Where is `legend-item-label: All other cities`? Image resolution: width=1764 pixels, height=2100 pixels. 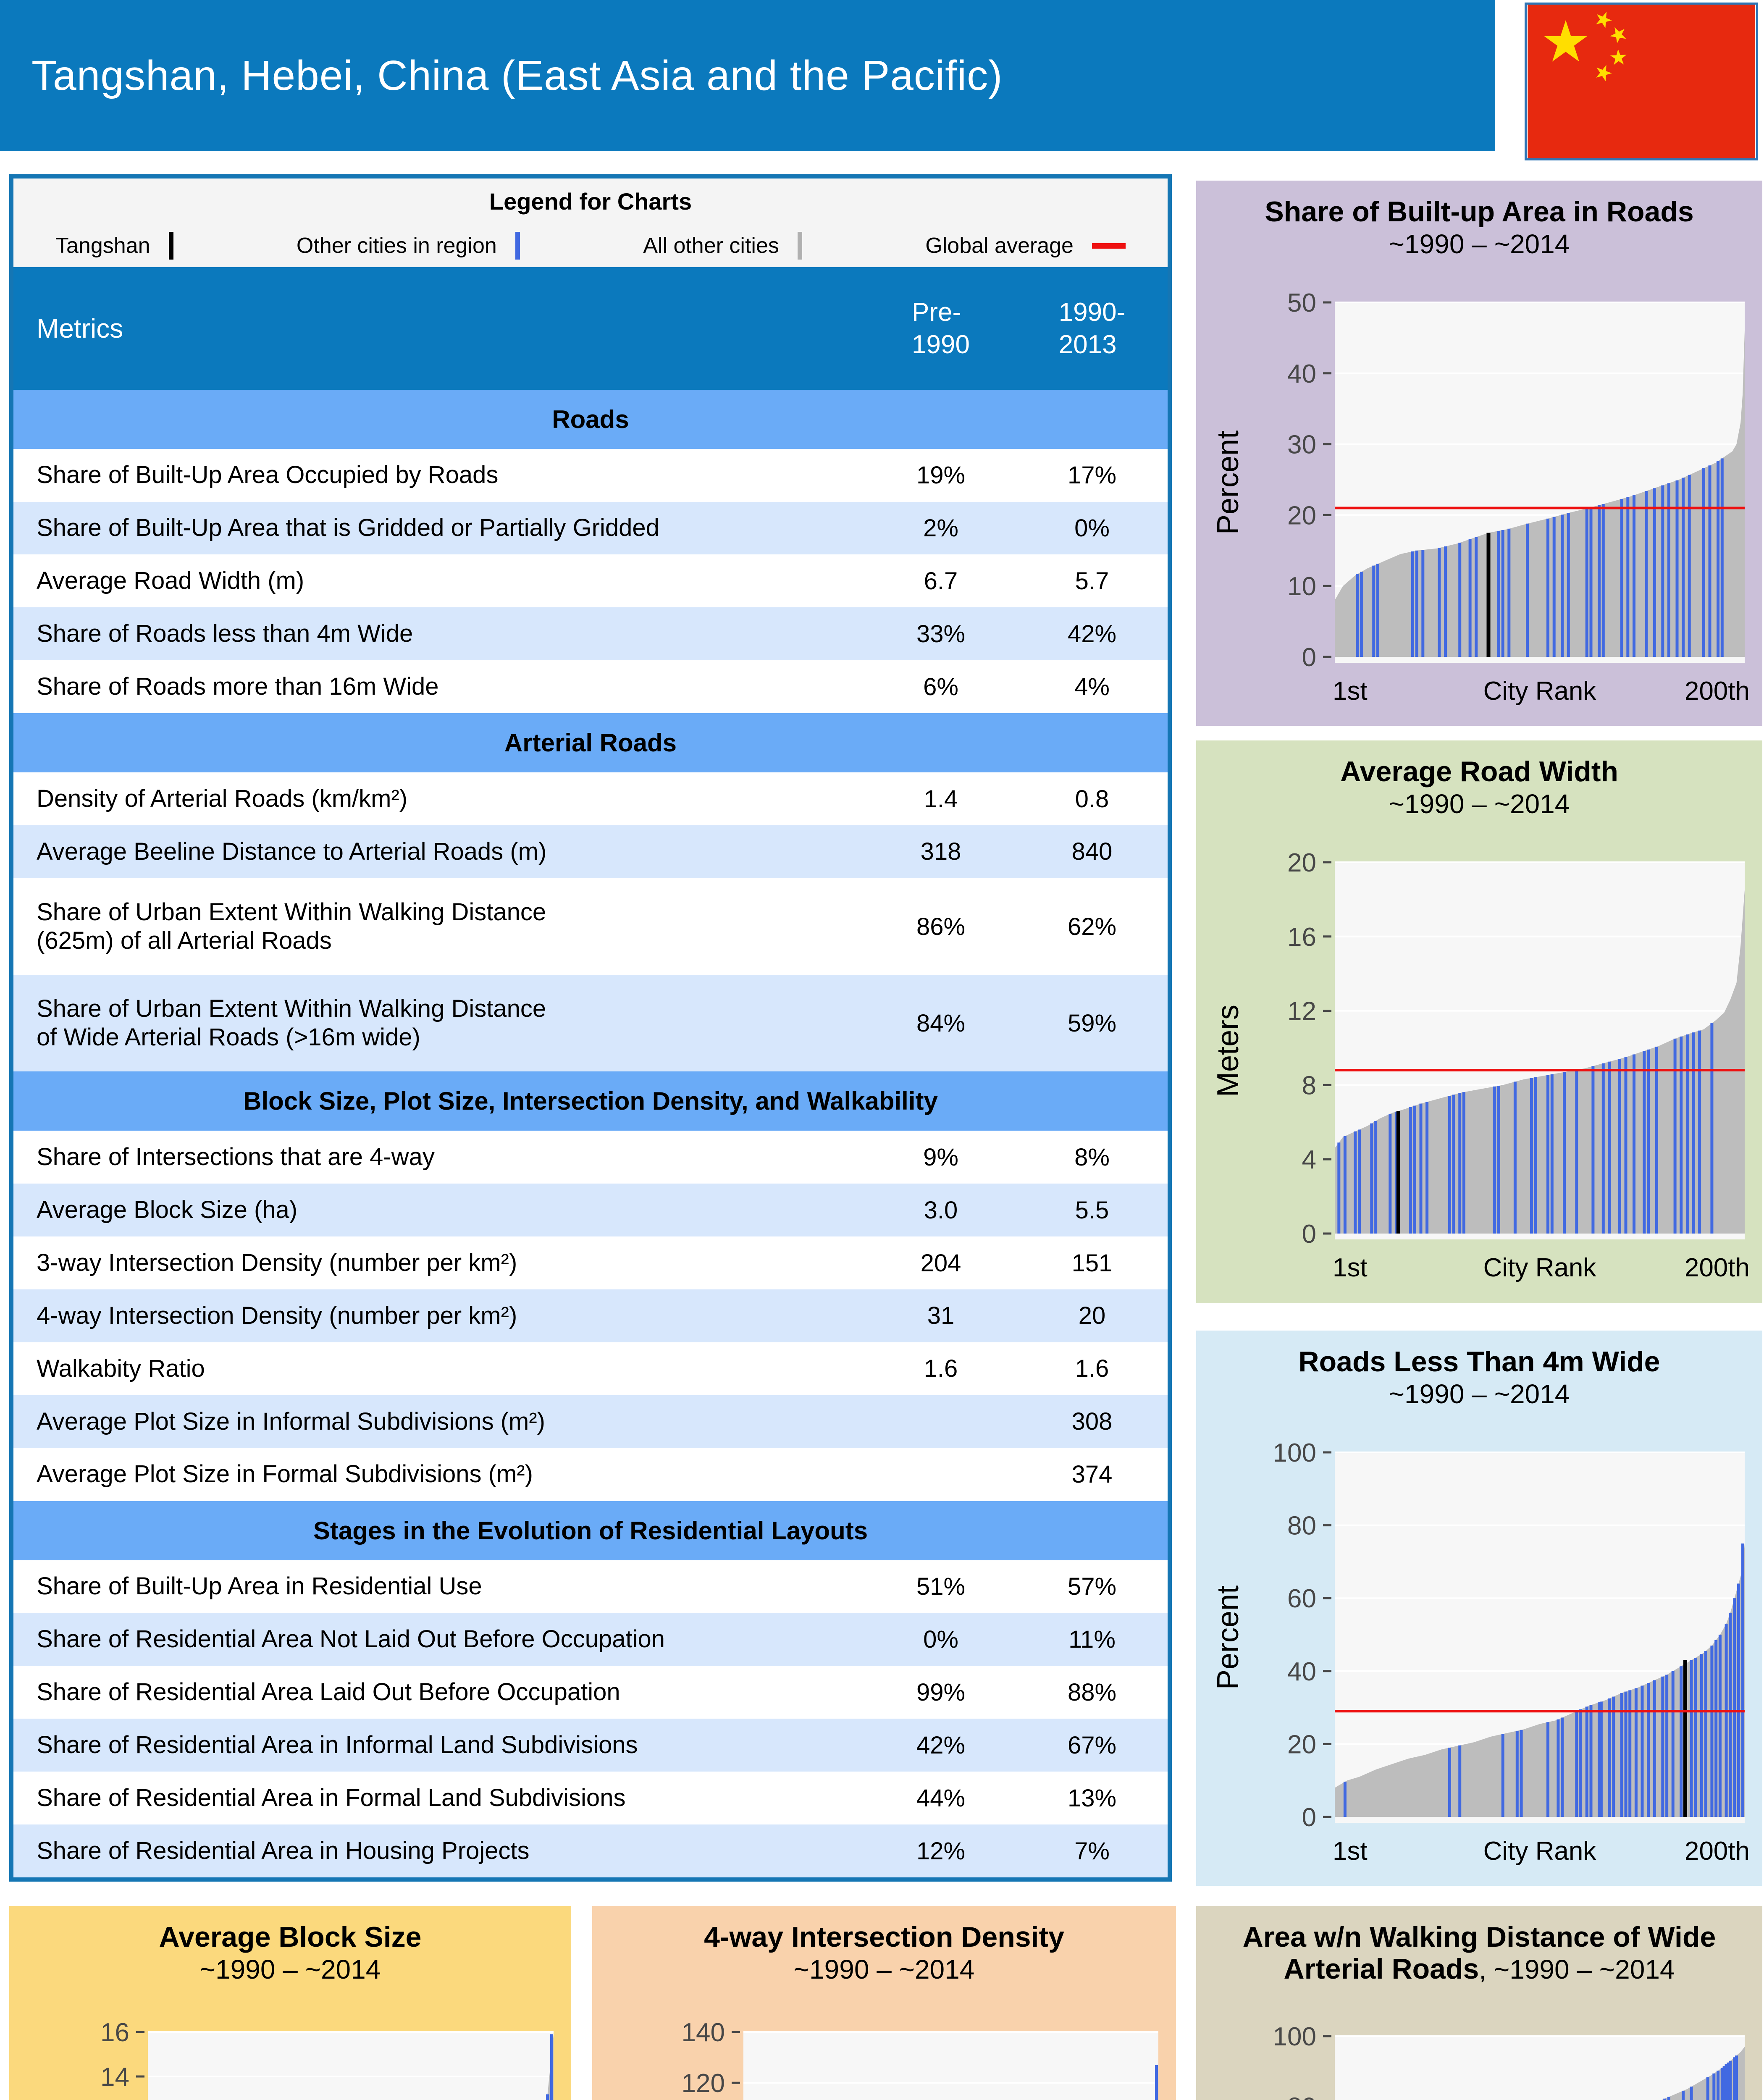
legend-item-label: All other cities is located at coordinates (711, 246).